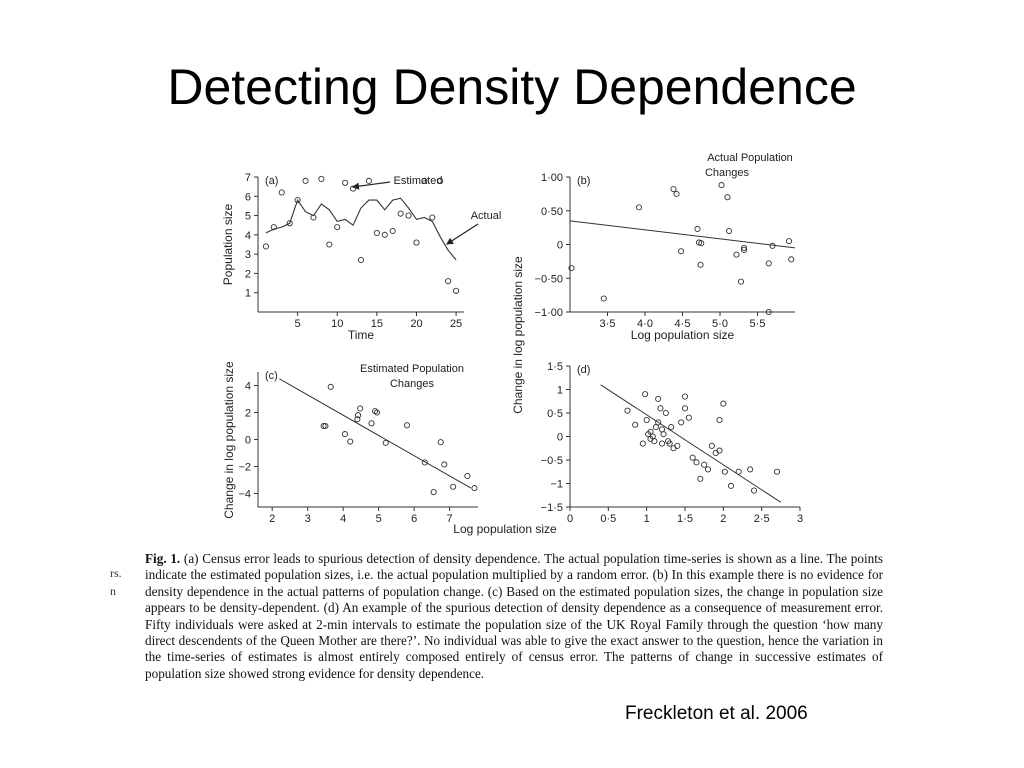 This screenshot has width=1024, height=768. I want to click on y-tick-label: 0·50, so click(552, 212).